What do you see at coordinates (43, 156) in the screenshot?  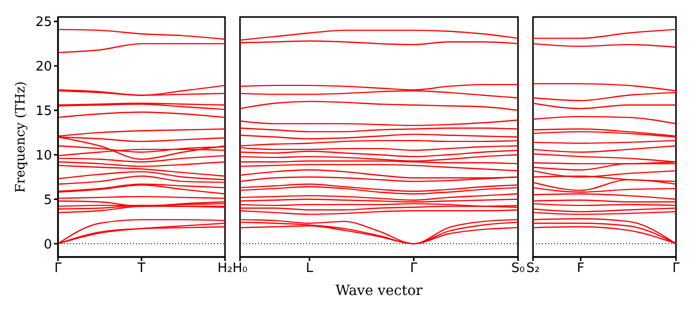 I see `y-tick-label: 10` at bounding box center [43, 156].